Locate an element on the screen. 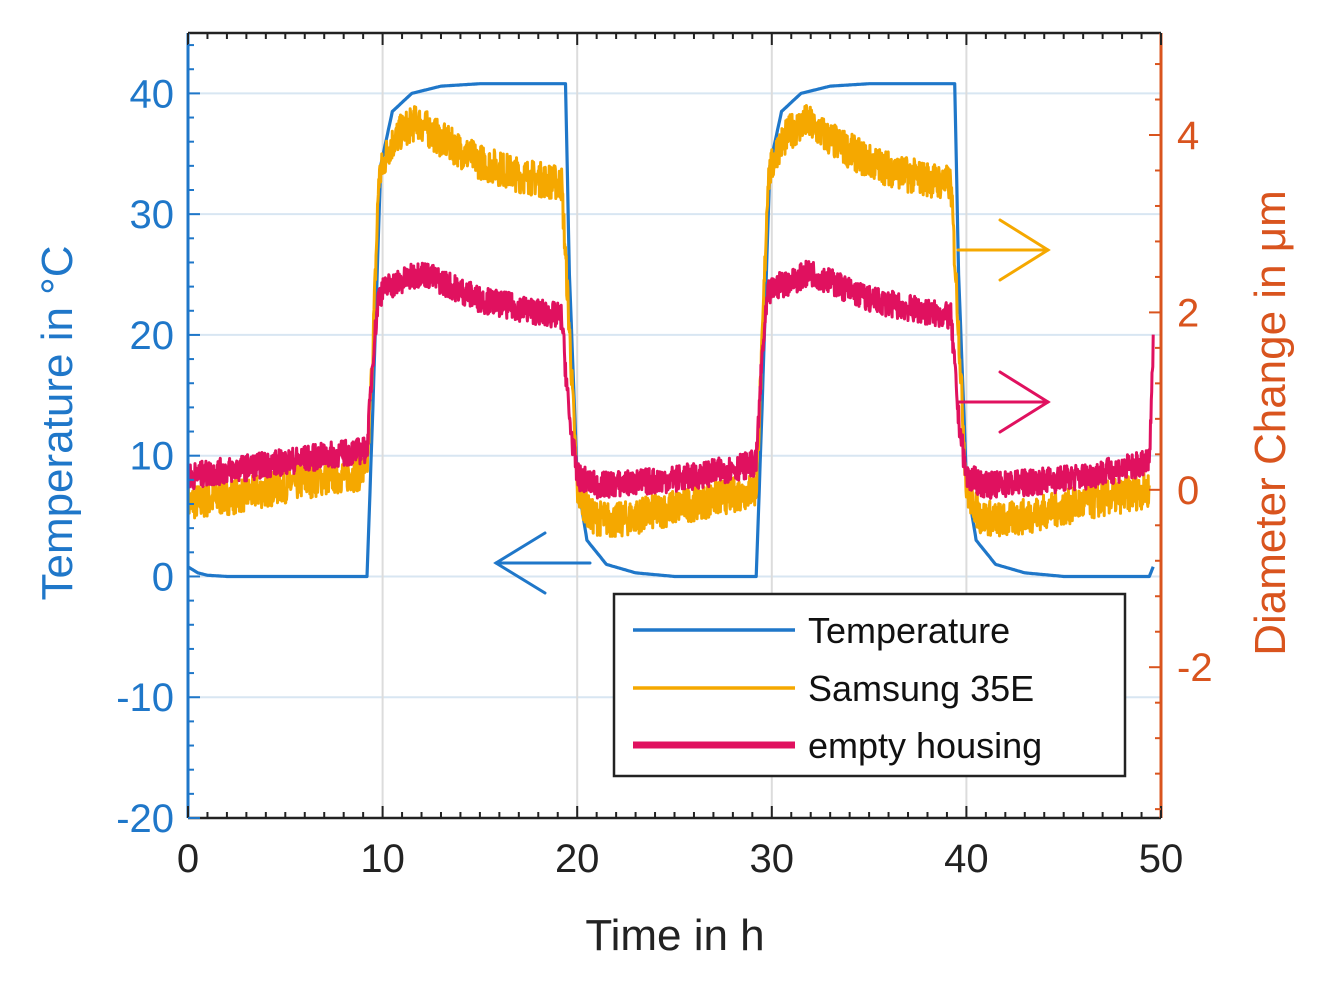 The width and height of the screenshot is (1326, 985). y-right-tick-label-2: 2 is located at coordinates (1188, 313).